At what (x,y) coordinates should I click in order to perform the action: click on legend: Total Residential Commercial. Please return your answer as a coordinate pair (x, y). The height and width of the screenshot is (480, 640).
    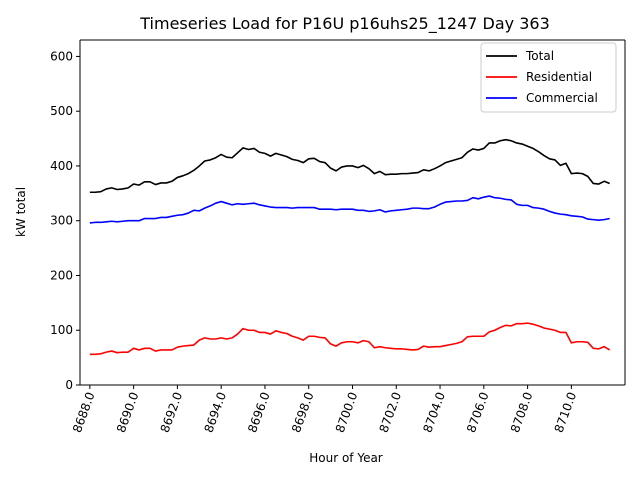
    Looking at the image, I should click on (548, 77).